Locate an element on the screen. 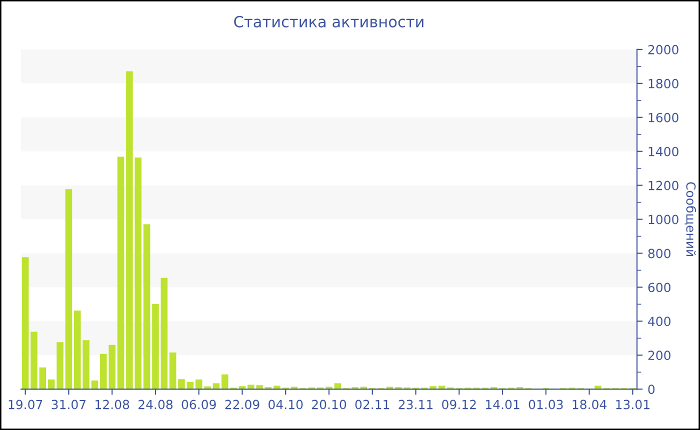 The width and height of the screenshot is (700, 430). y-axis-title: Сообщений is located at coordinates (690, 219).